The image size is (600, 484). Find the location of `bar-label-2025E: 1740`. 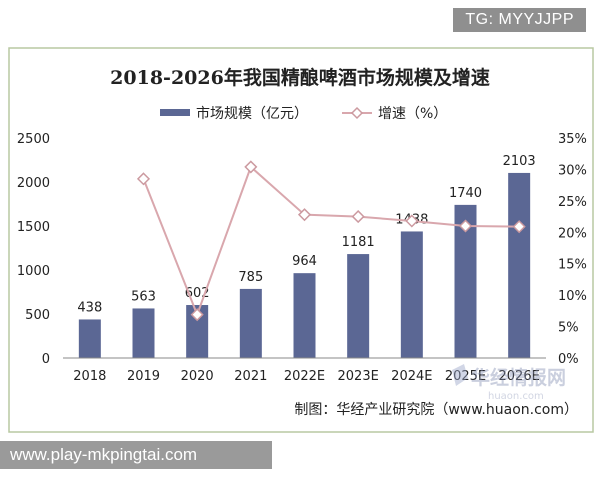

bar-label-2025E: 1740 is located at coordinates (465, 193).